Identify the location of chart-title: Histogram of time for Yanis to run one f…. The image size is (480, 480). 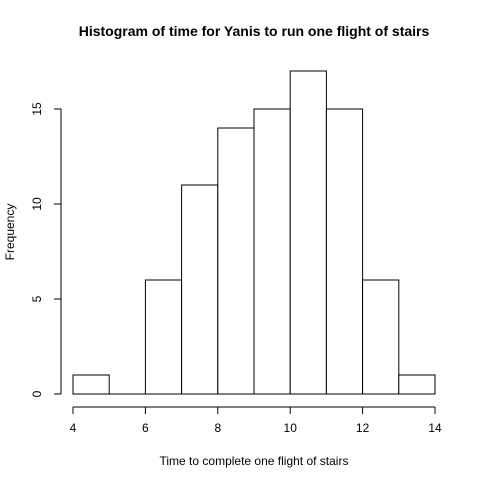
(254, 31).